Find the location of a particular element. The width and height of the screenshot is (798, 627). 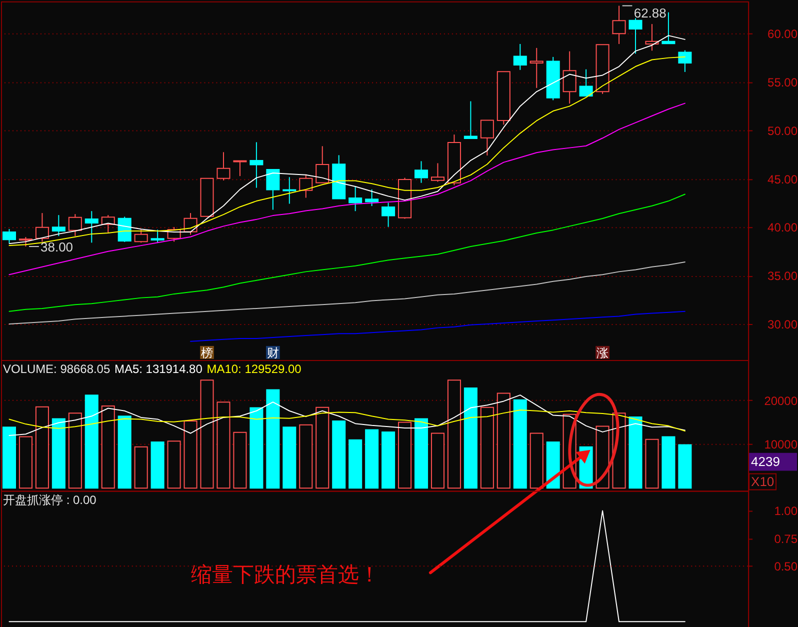

y-tick-label: 35.00 is located at coordinates (783, 276).